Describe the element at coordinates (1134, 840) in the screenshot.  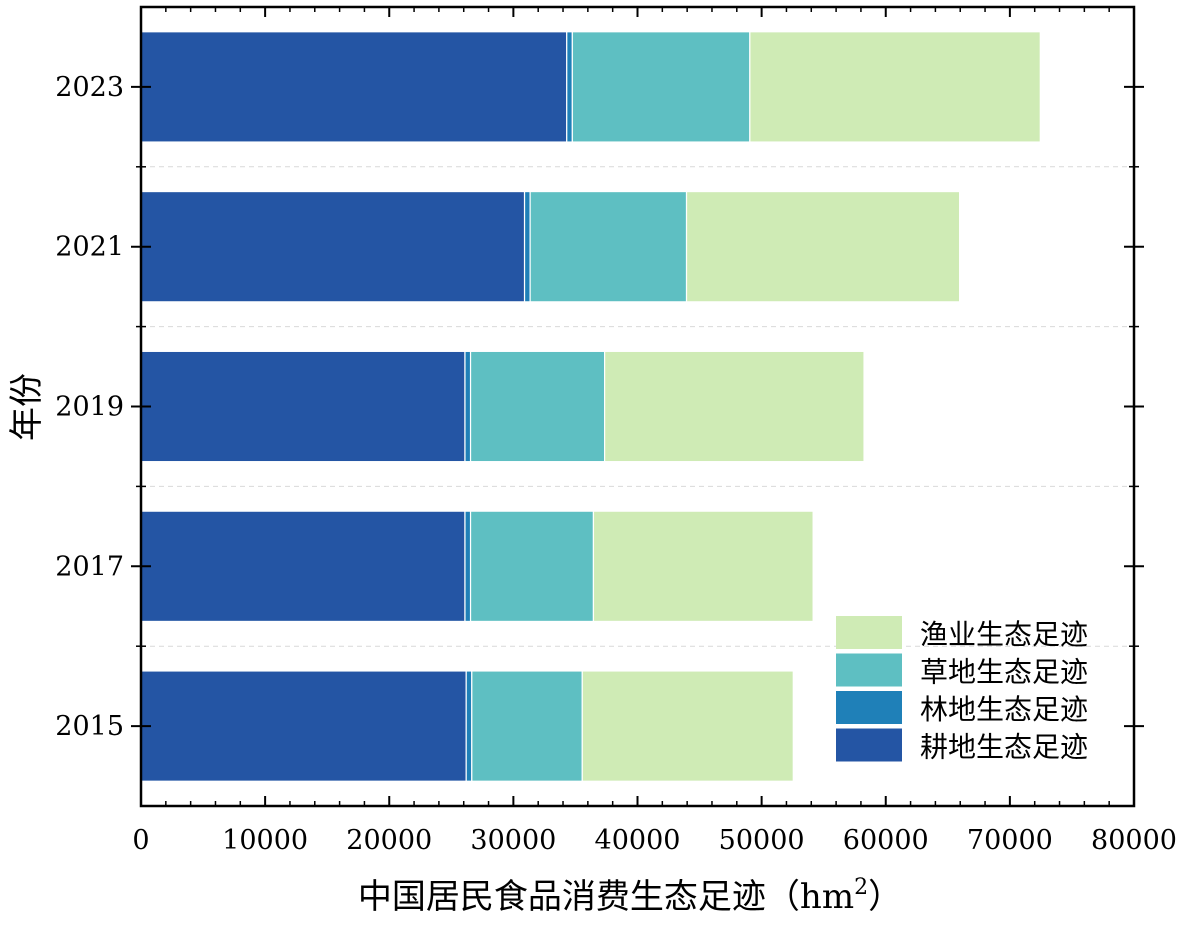
I see `x-tick-label: 80000` at that location.